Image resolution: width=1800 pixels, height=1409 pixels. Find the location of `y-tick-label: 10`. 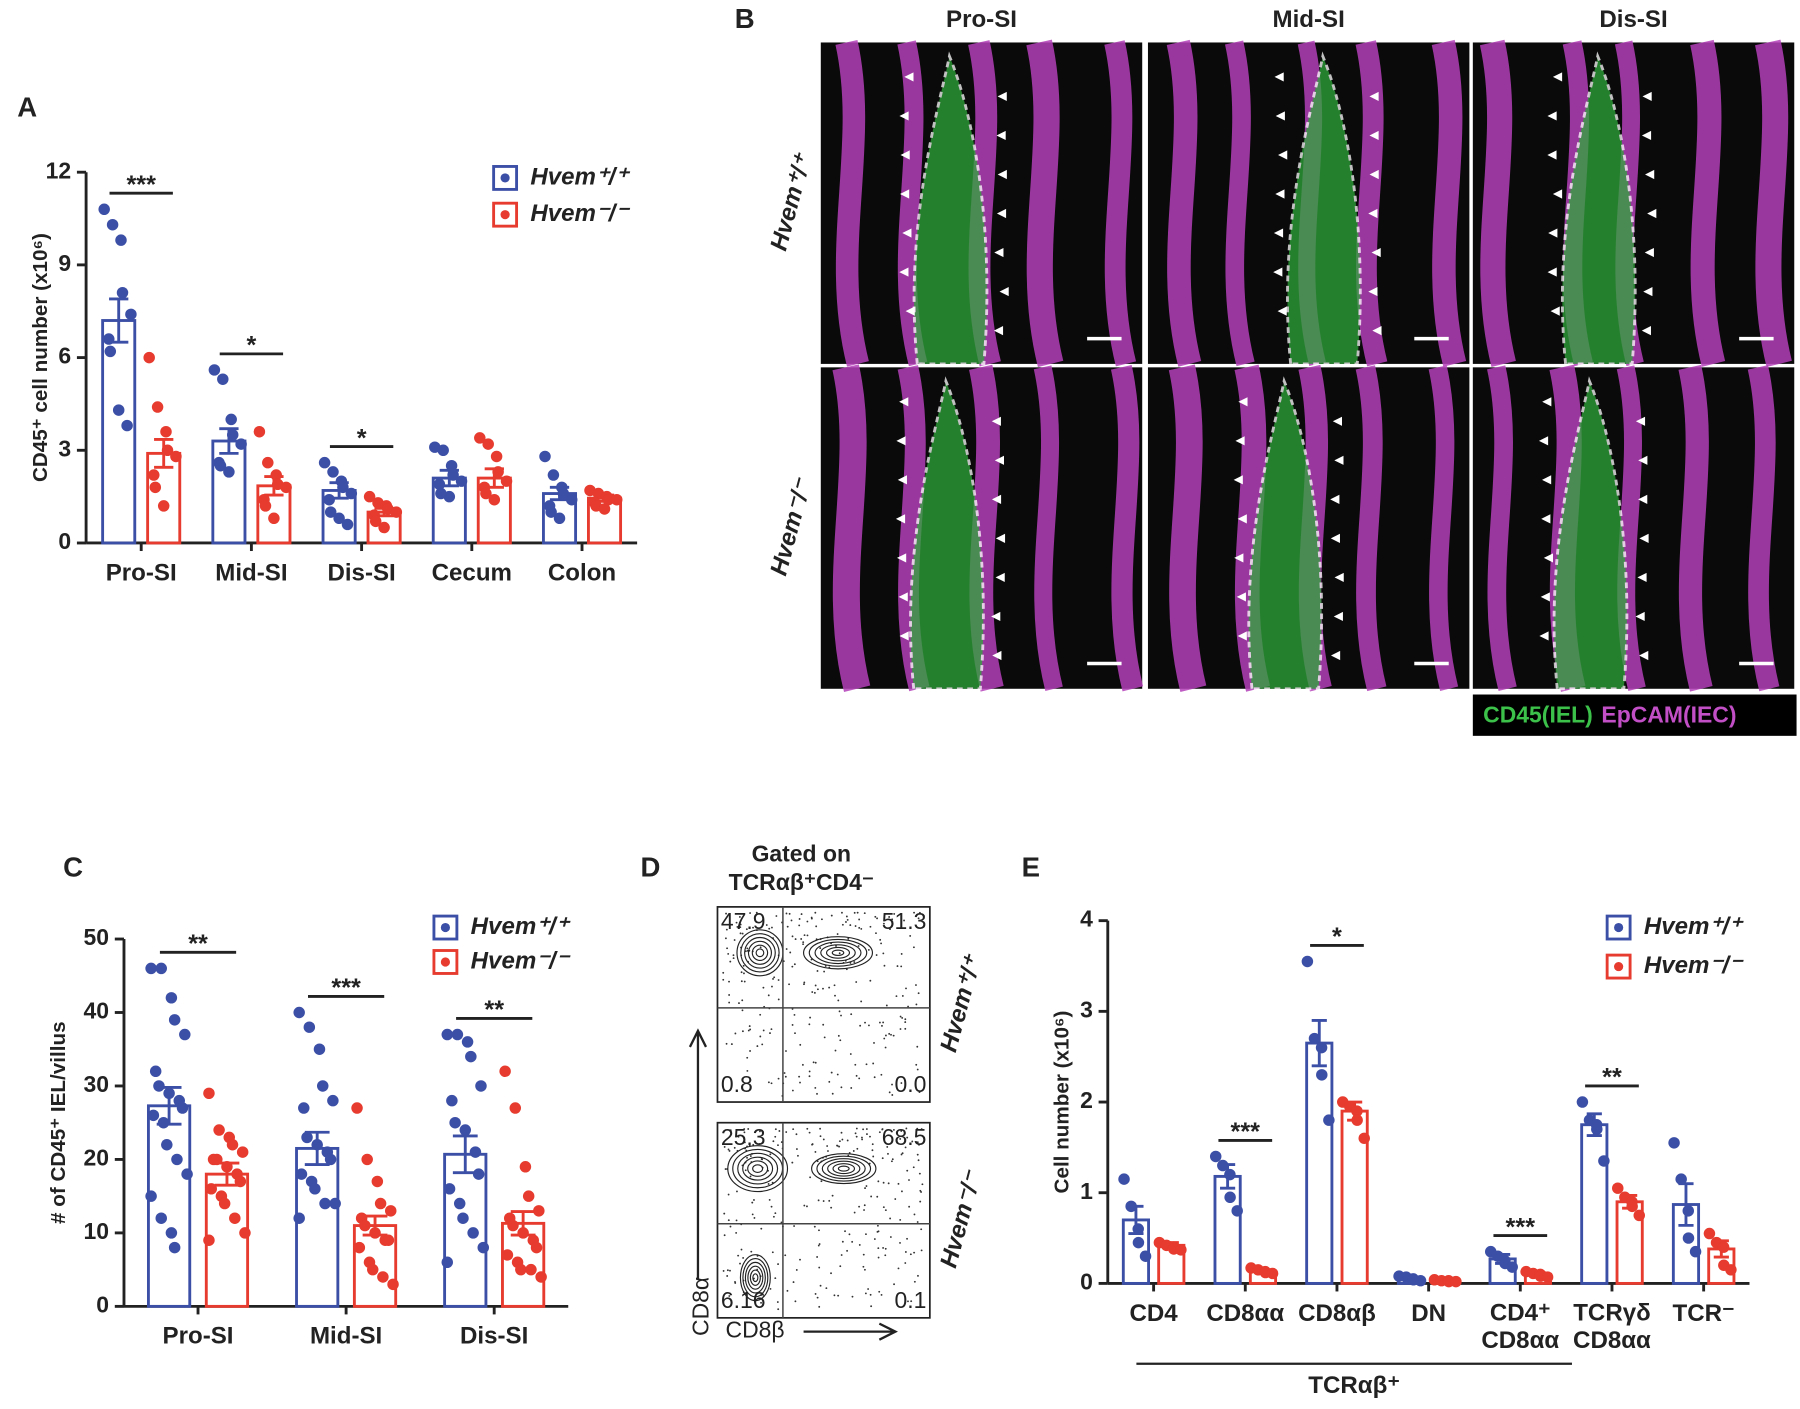

y-tick-label: 10 is located at coordinates (97, 1231).